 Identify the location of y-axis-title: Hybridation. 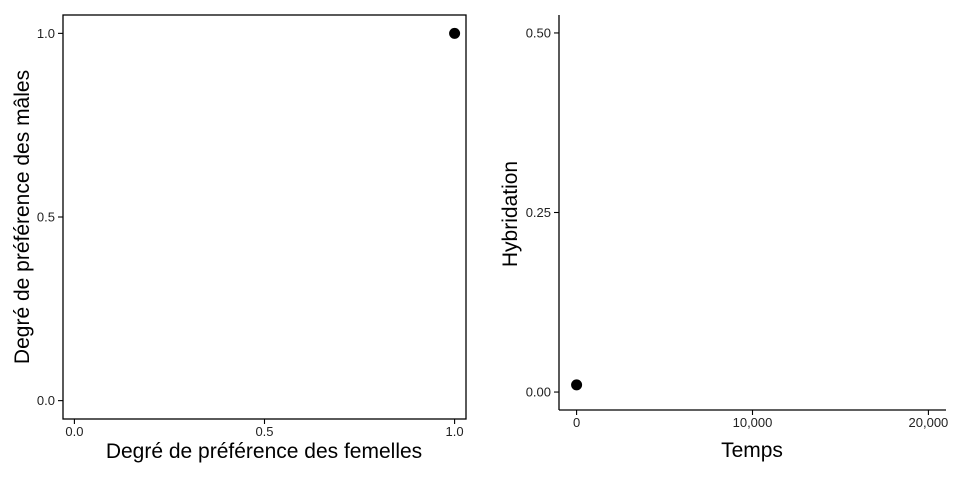
(510, 214).